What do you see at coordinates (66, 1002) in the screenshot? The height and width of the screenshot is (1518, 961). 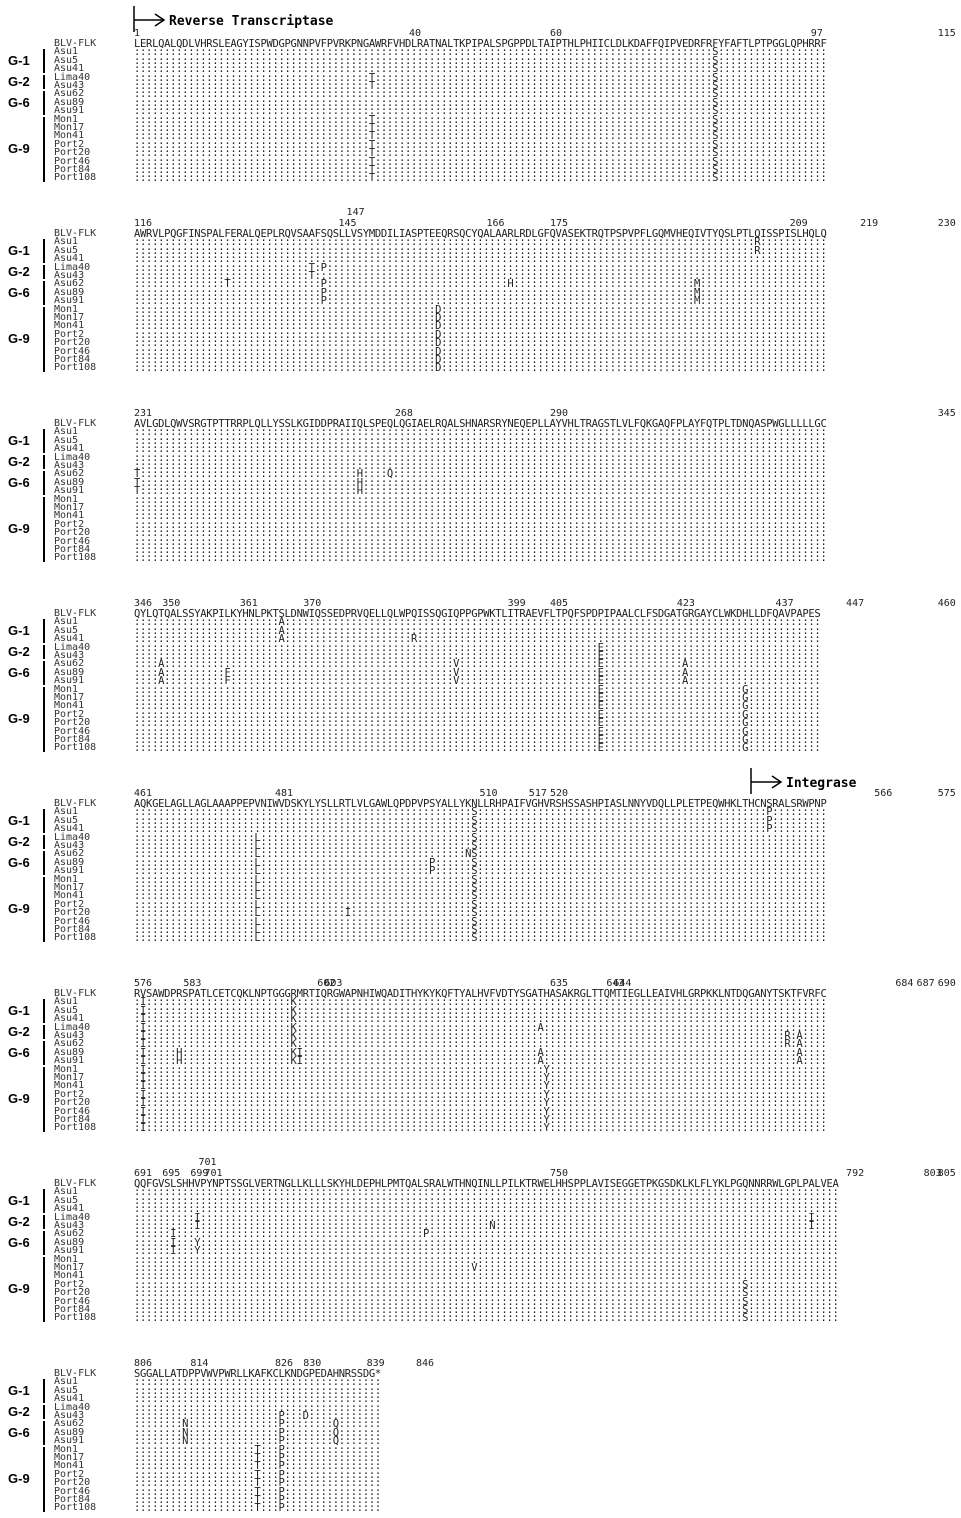 I see `strain-label: Asu1` at bounding box center [66, 1002].